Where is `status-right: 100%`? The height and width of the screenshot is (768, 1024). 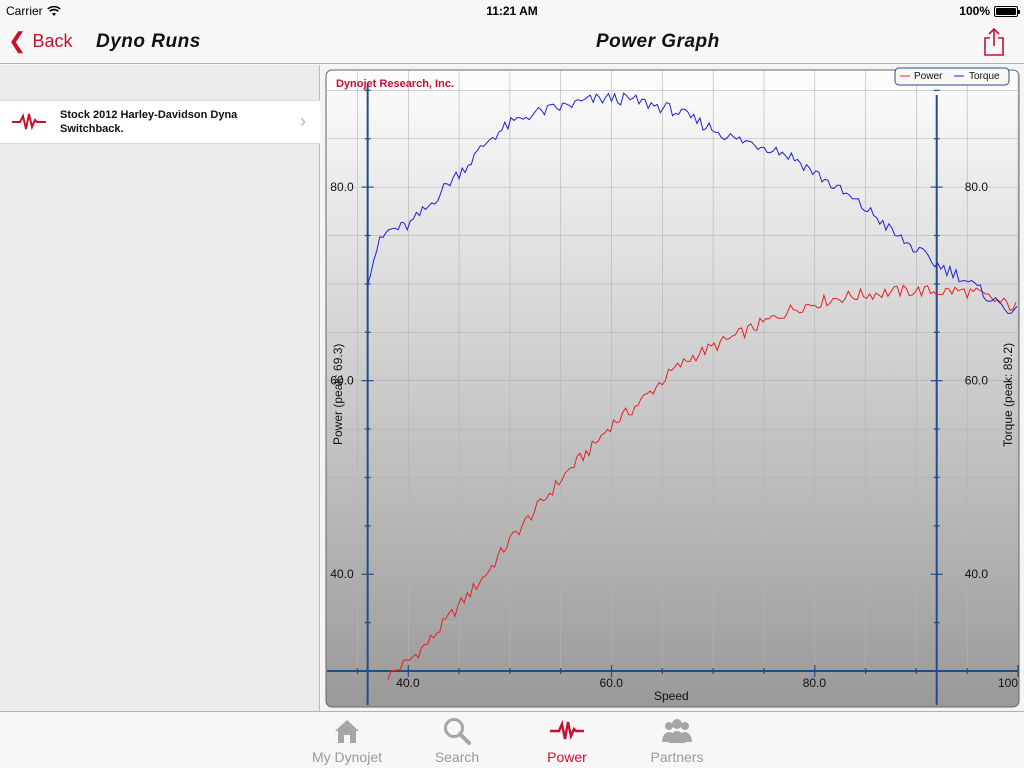 status-right: 100% is located at coordinates (989, 11).